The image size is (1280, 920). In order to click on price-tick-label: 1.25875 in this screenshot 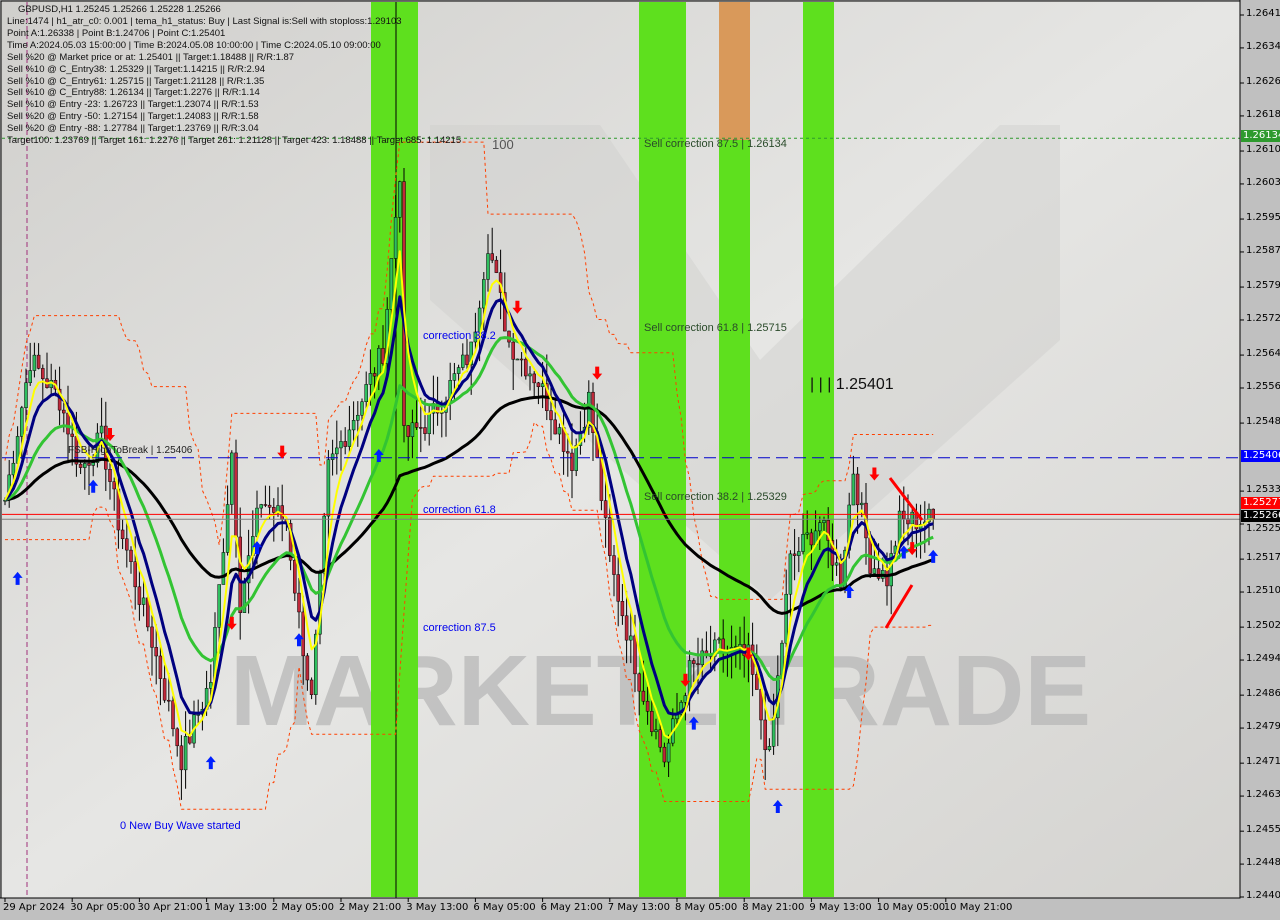, I will do `click(1263, 250)`.